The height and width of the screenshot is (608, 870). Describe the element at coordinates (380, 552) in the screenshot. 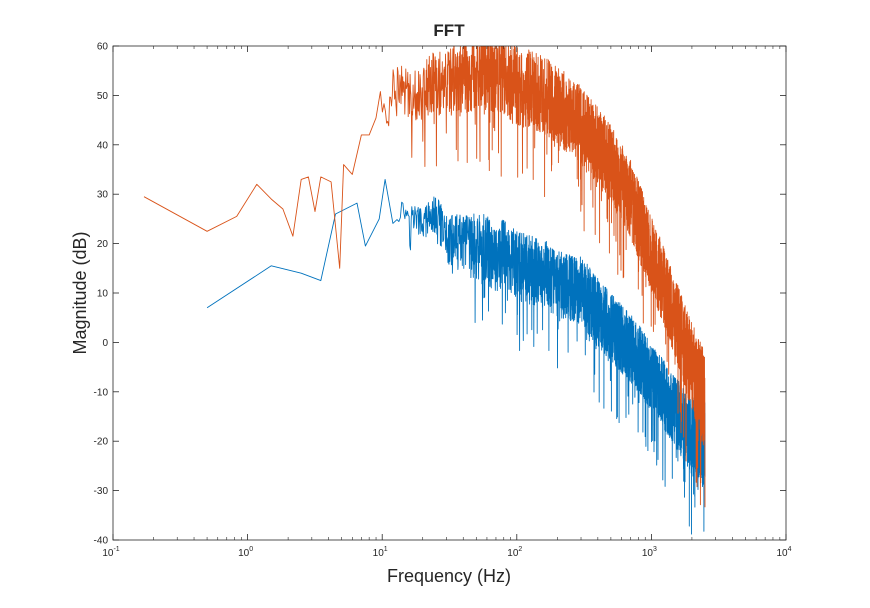

I see `x-tick-label: 10¹` at that location.